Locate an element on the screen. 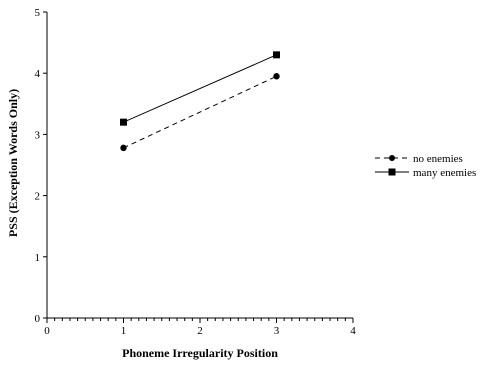  y-tick-label: 3 is located at coordinates (38, 135).